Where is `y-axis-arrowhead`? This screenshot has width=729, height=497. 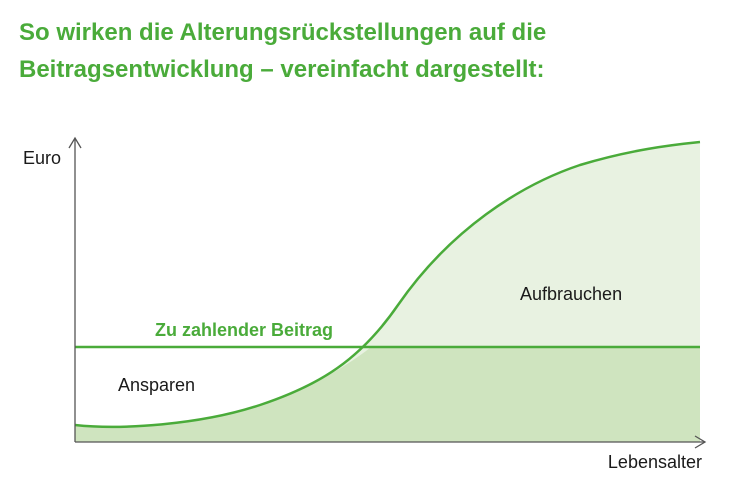
y-axis-arrowhead is located at coordinates (75, 142).